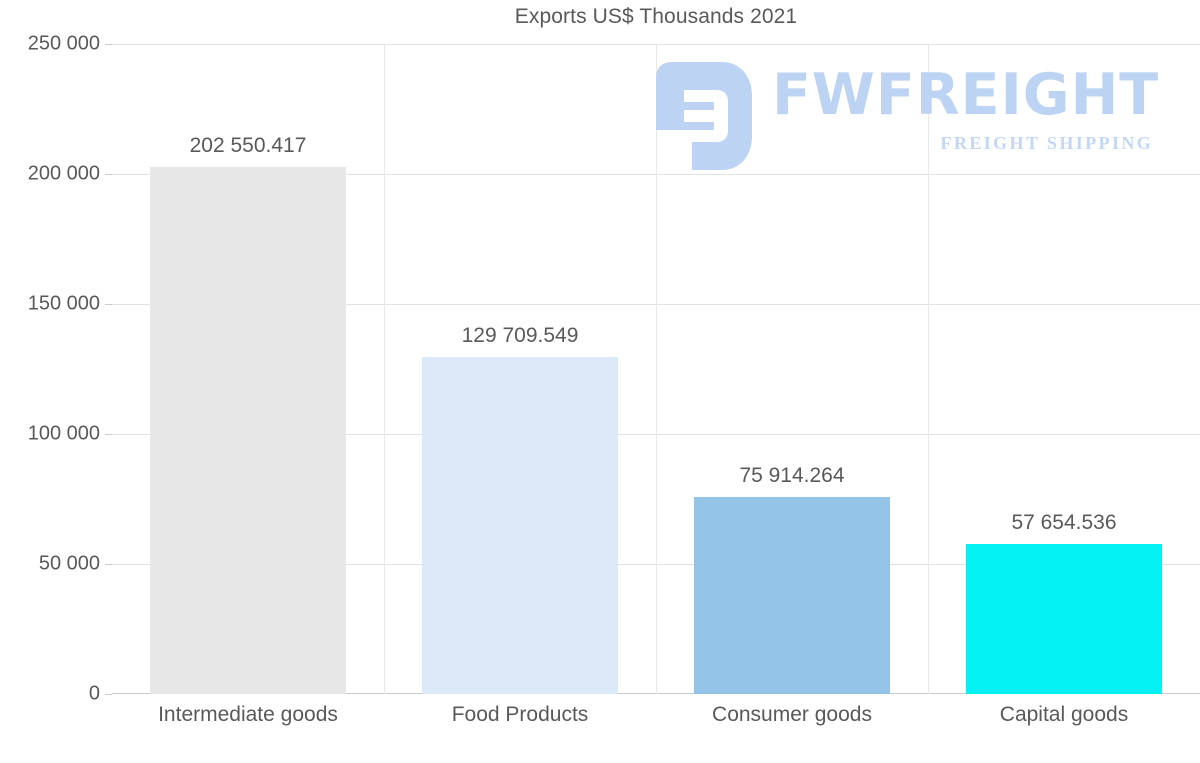  What do you see at coordinates (248, 714) in the screenshot?
I see `x-axis-category-label: Intermediate goods` at bounding box center [248, 714].